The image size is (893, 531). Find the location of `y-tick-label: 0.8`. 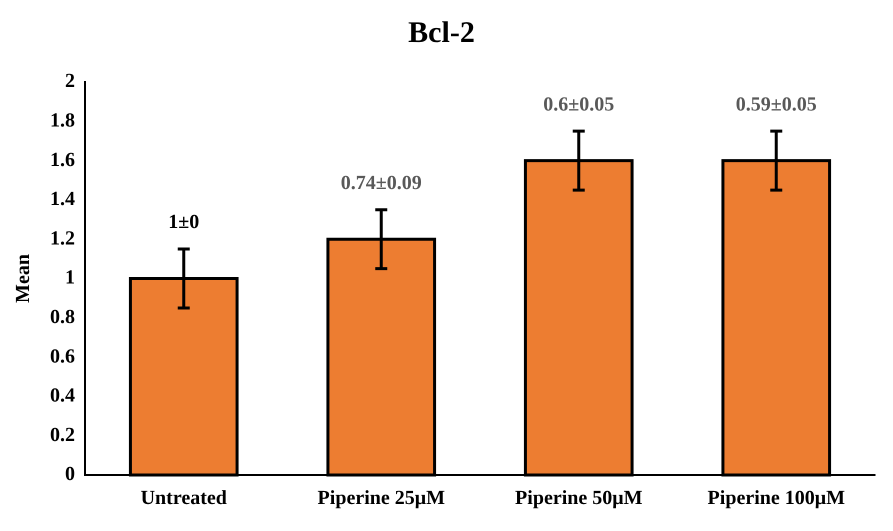

y-tick-label: 0.8 is located at coordinates (62, 317).